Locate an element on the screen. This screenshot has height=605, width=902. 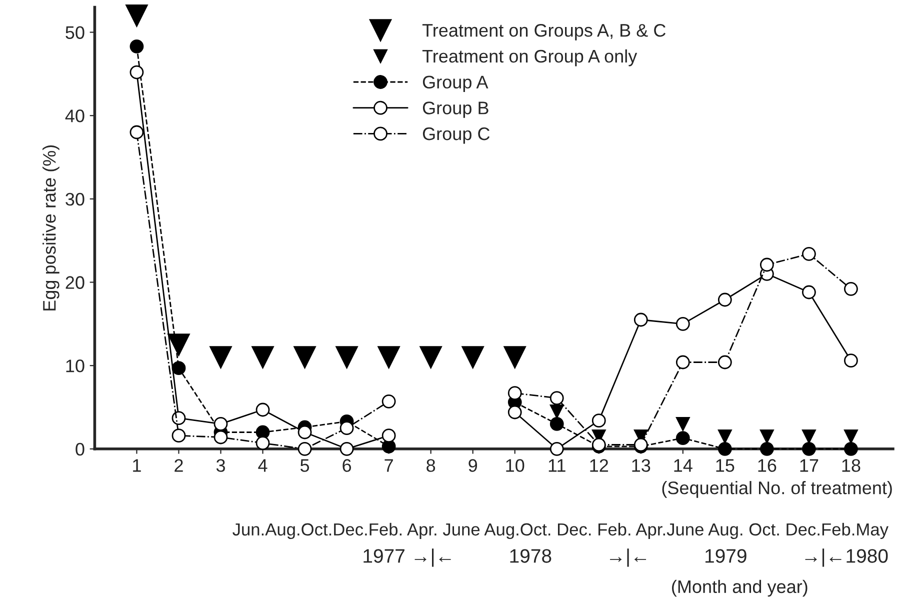
x-tick-label: 10 is located at coordinates (515, 465).